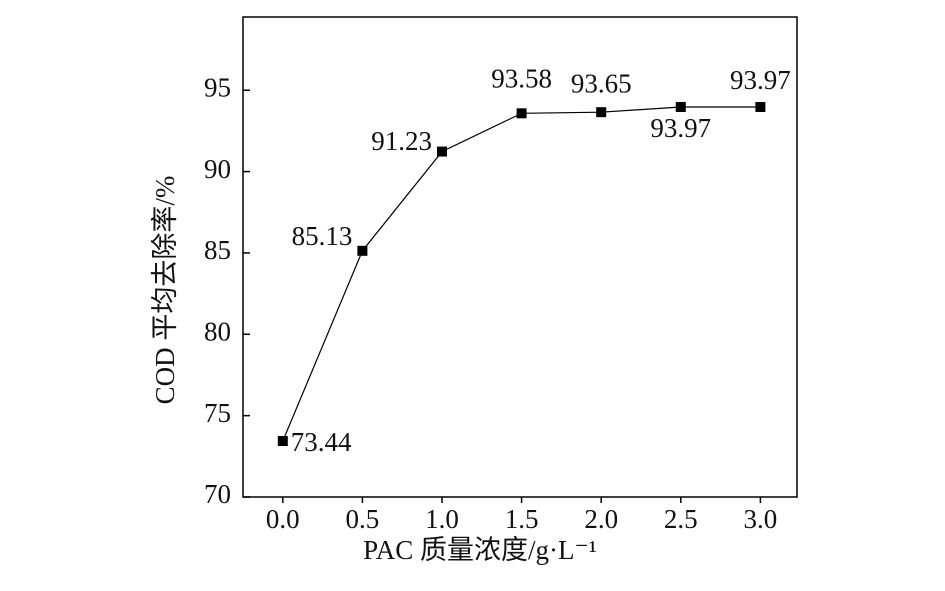  I want to click on y-tick-label: 70, so click(217, 494).